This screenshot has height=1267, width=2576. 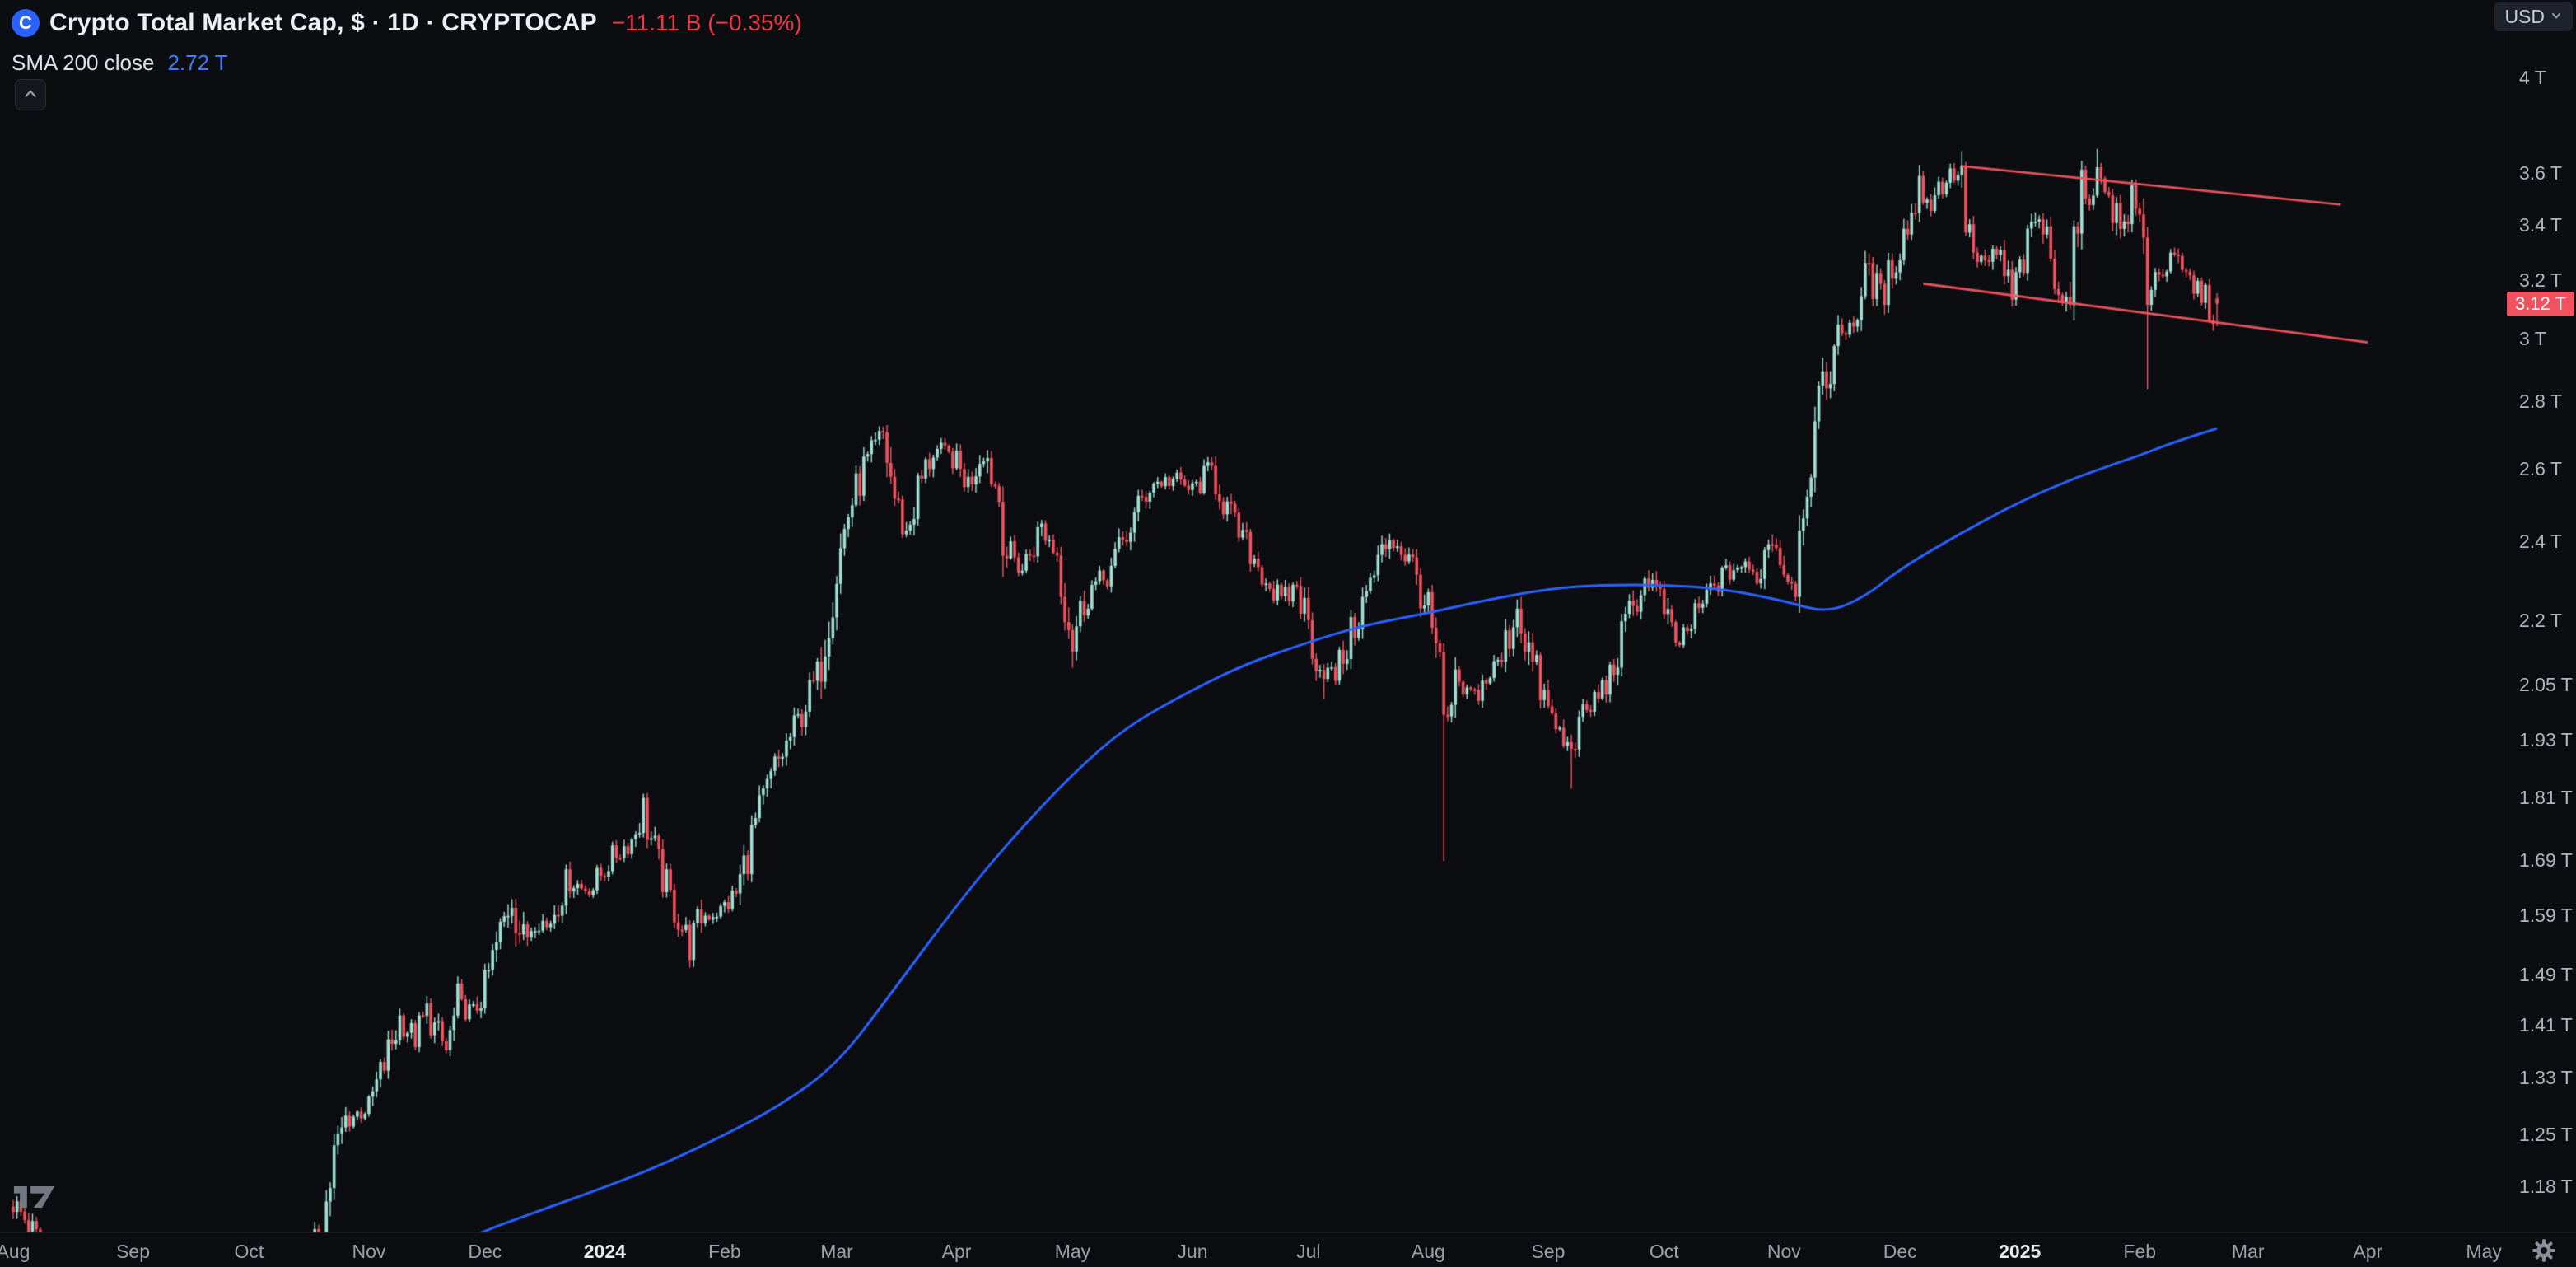 What do you see at coordinates (83, 62) in the screenshot?
I see `indicator-name: SMA 200 close` at bounding box center [83, 62].